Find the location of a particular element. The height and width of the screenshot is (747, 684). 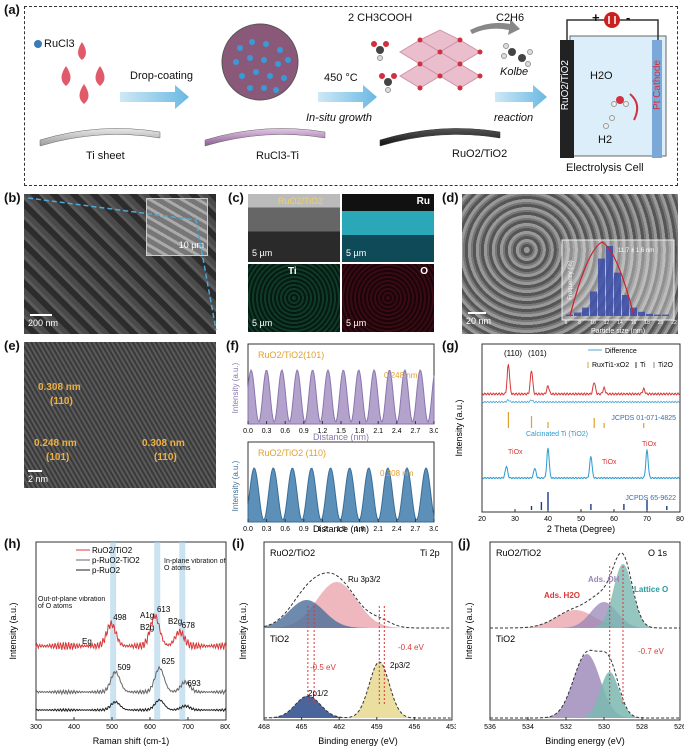

xps-ads-h2o-label: Ads. H2O is located at coordinates (562, 595).